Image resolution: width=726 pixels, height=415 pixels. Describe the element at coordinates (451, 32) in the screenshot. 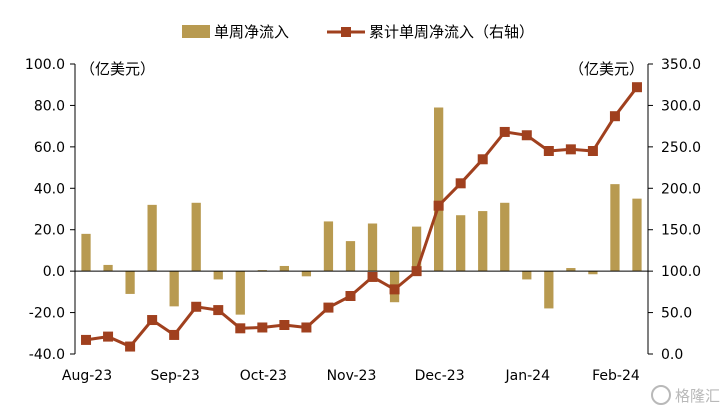

I see `legend-label-line: 累计单周净流入（右轴）` at that location.